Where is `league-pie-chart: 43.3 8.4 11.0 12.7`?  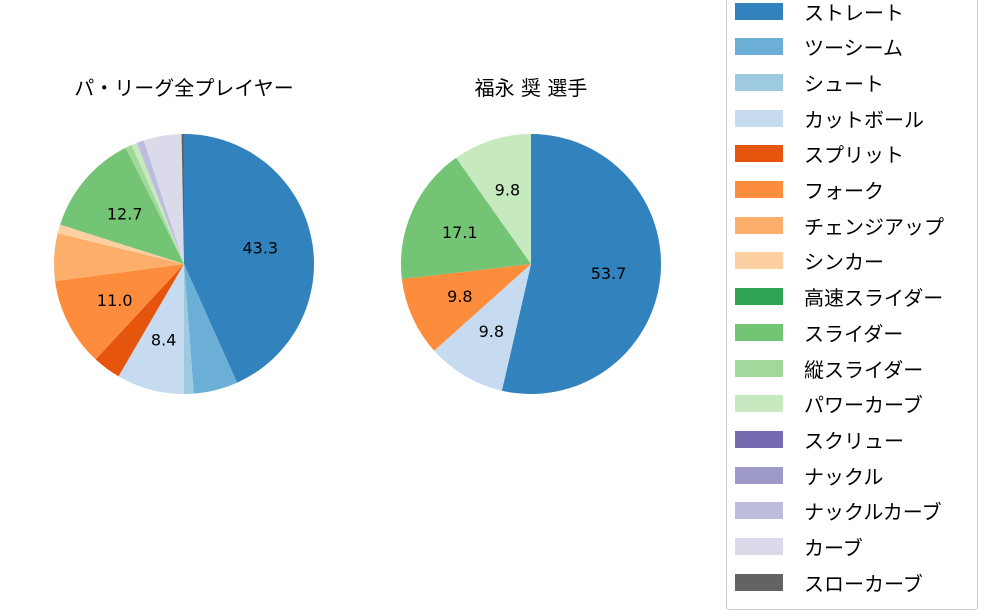 league-pie-chart: 43.3 8.4 11.0 12.7 is located at coordinates (184, 264).